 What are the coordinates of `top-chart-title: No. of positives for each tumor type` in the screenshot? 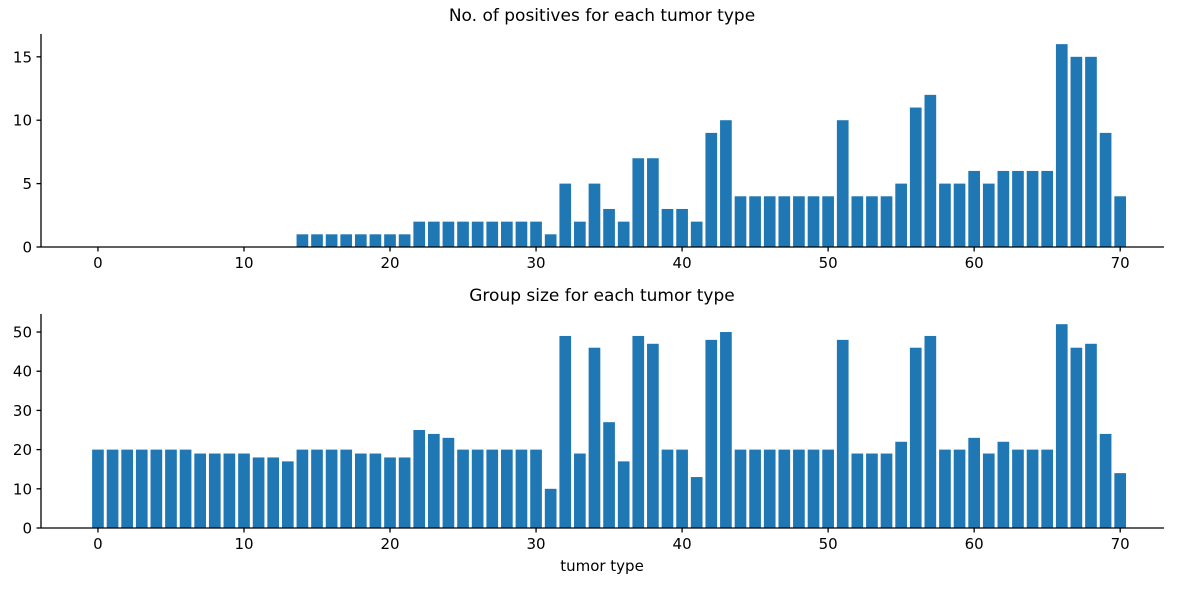 It's located at (602, 16).